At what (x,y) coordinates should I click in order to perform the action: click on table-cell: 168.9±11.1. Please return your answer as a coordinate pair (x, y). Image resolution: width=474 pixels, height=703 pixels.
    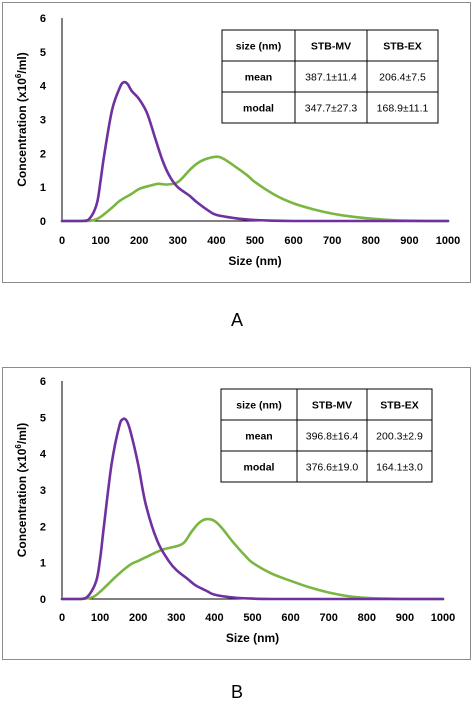
    Looking at the image, I should click on (403, 109).